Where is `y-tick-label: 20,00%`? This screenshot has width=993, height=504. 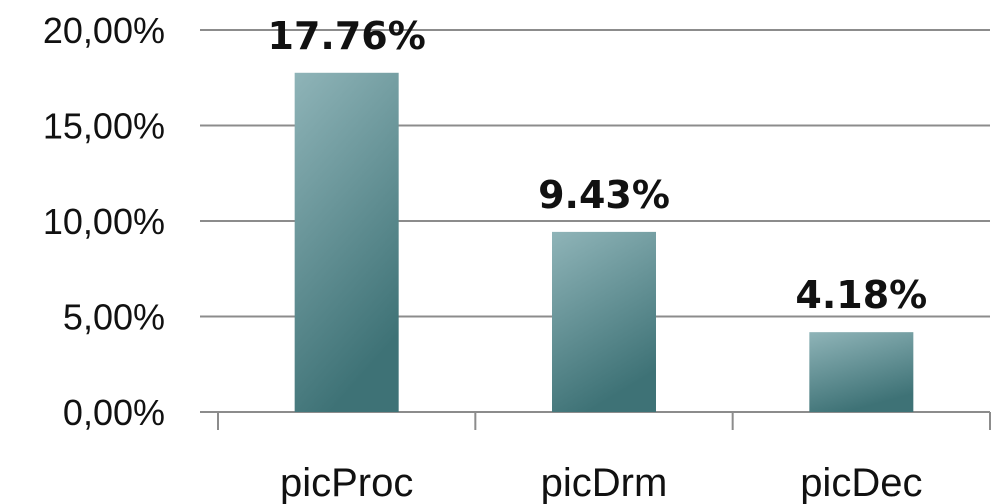
y-tick-label: 20,00% is located at coordinates (104, 30).